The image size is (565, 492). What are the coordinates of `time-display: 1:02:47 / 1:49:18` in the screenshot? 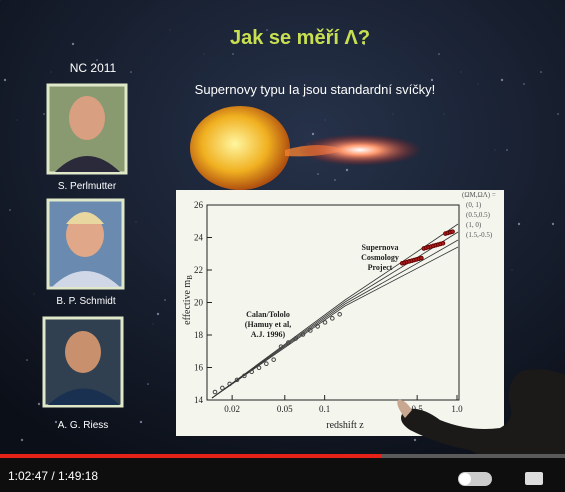 It's located at (53, 476).